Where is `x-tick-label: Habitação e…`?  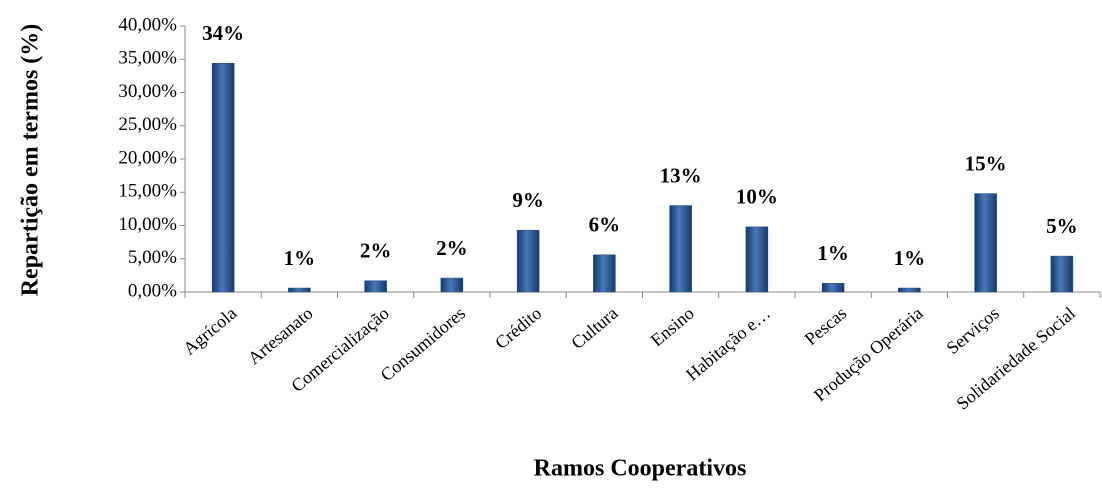 x-tick-label: Habitação e… is located at coordinates (728, 344).